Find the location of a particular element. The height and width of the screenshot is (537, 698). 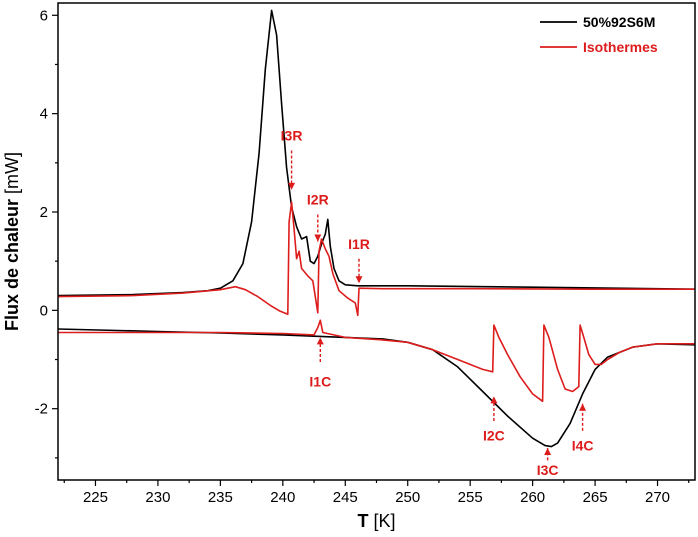

y-tick-label: 6 is located at coordinates (44, 15).